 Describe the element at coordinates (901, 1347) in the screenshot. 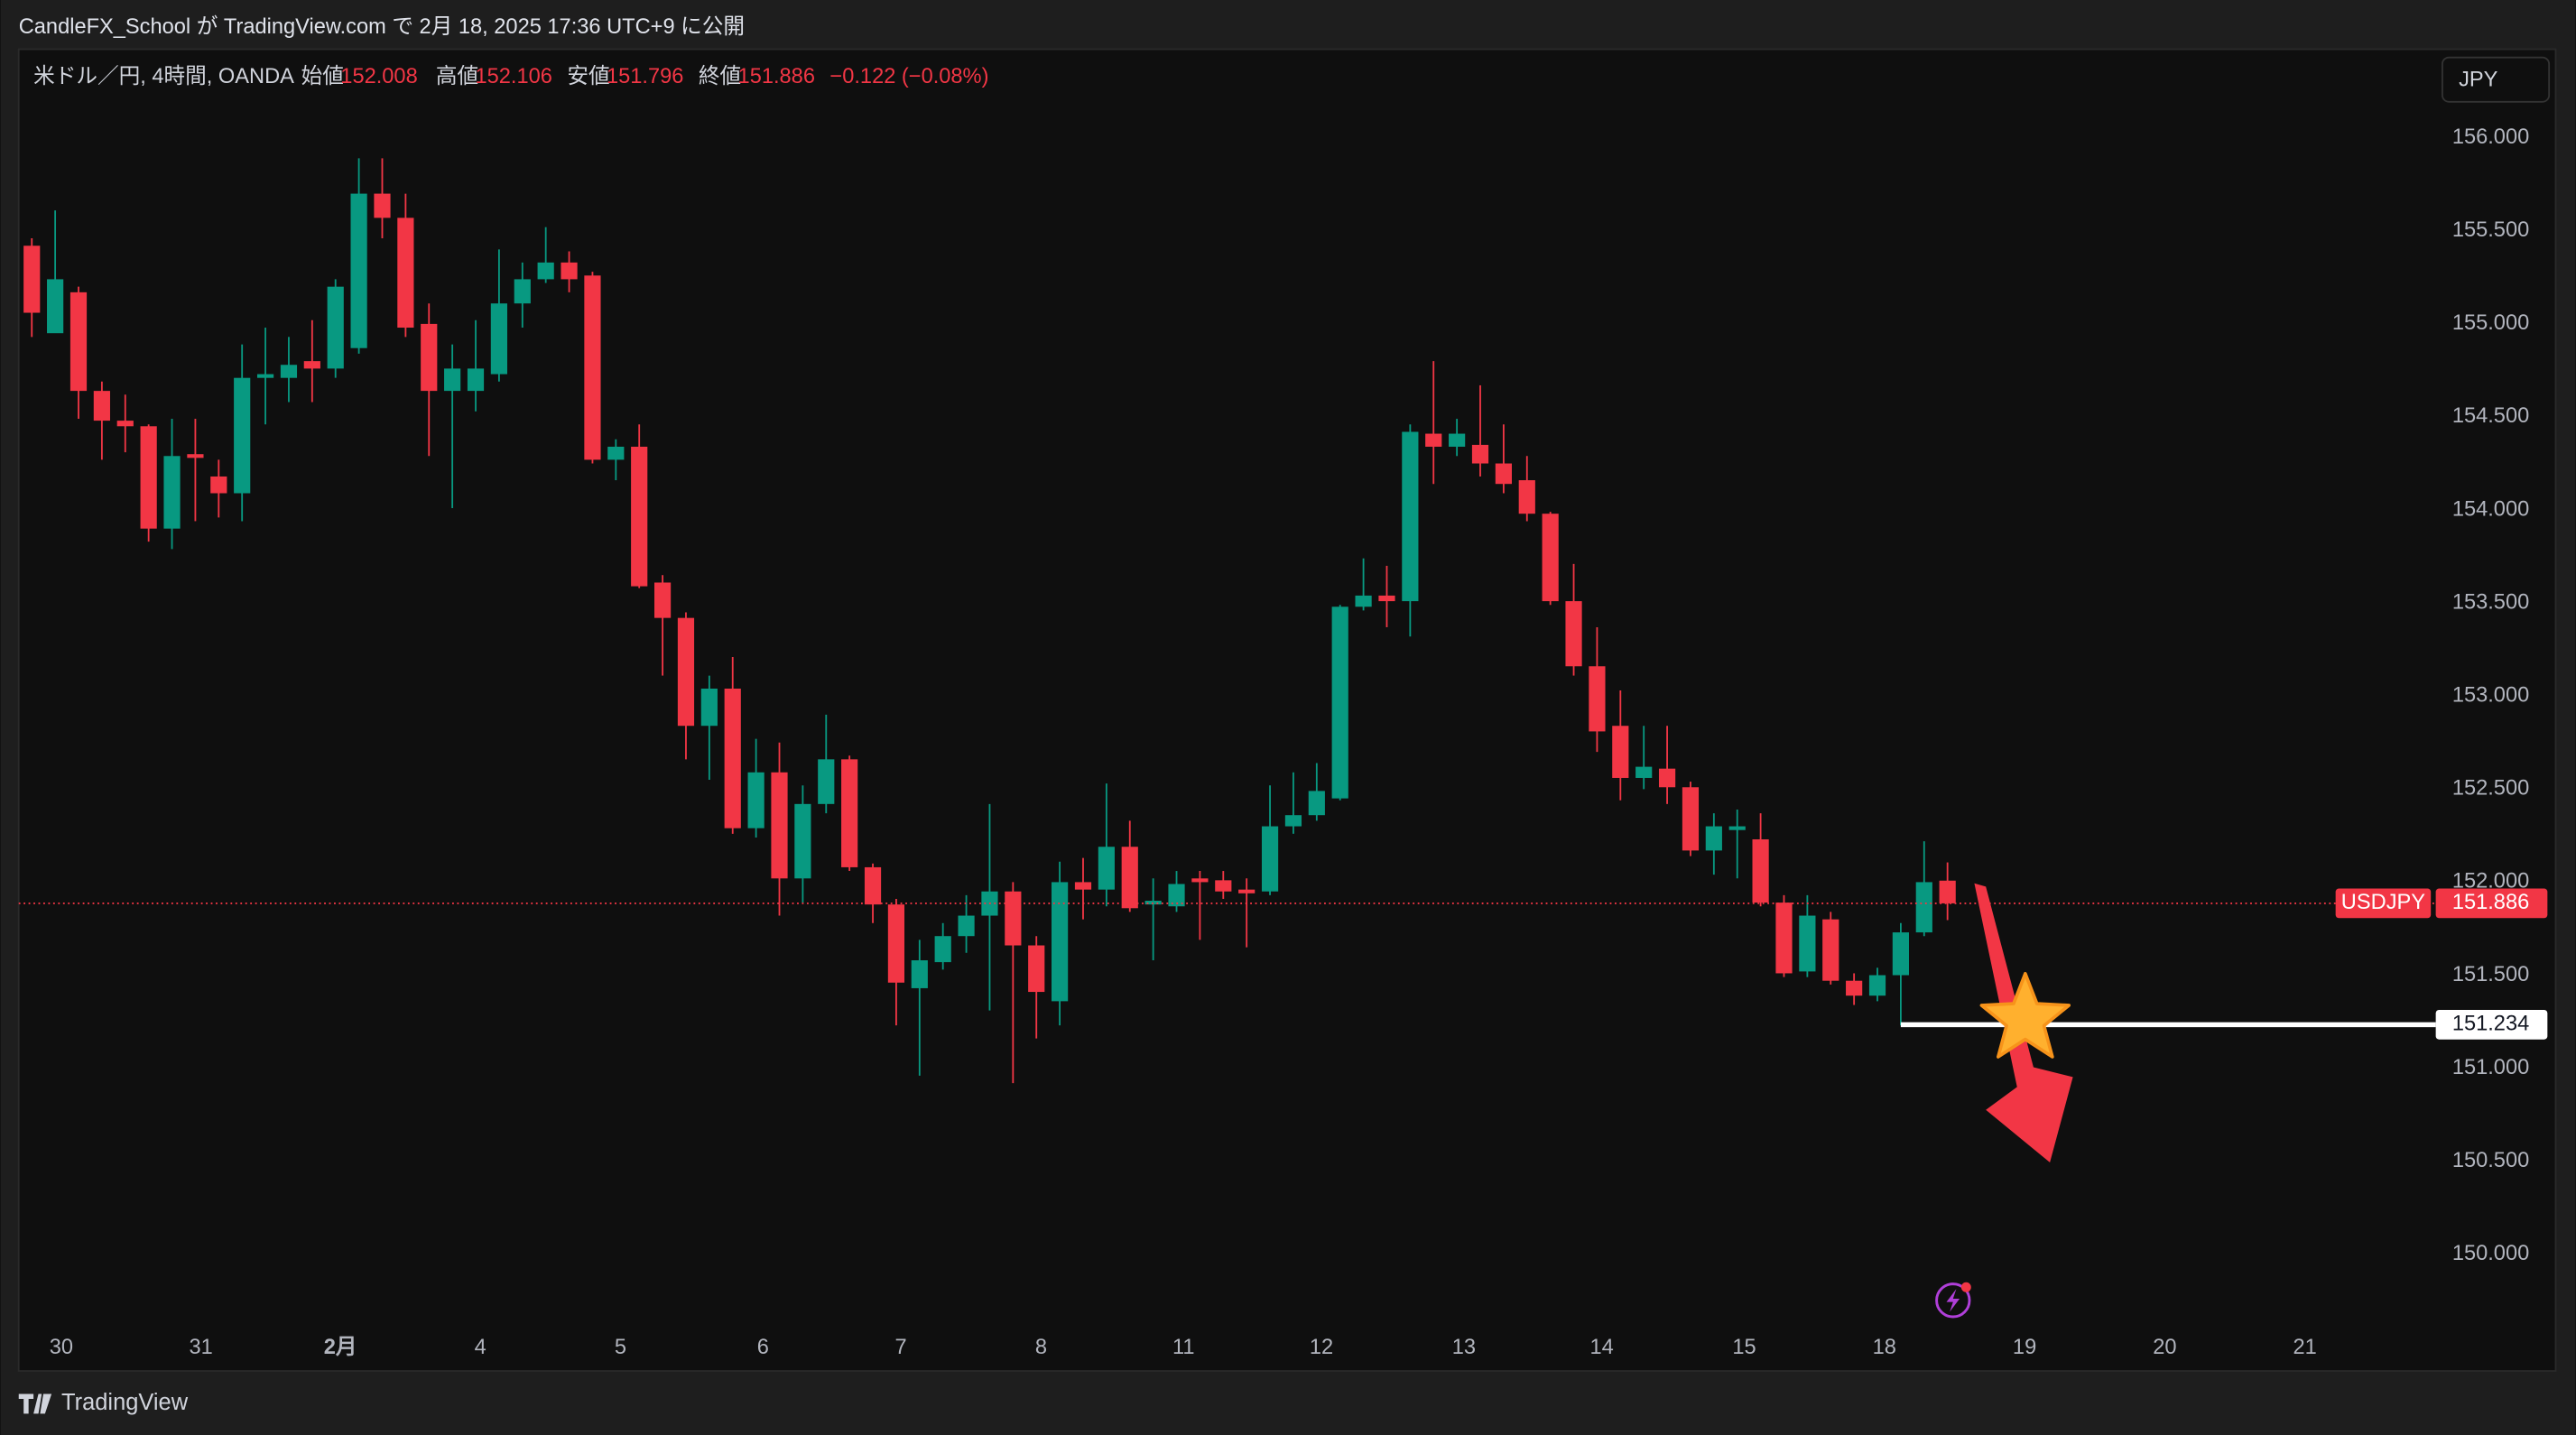

I see `x-tick-label: 7` at that location.